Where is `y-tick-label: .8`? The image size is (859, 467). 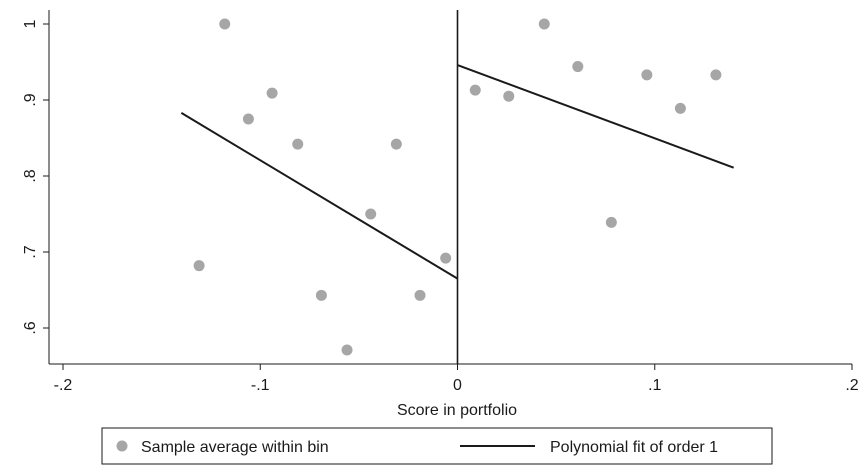
y-tick-label: .8 is located at coordinates (30, 175).